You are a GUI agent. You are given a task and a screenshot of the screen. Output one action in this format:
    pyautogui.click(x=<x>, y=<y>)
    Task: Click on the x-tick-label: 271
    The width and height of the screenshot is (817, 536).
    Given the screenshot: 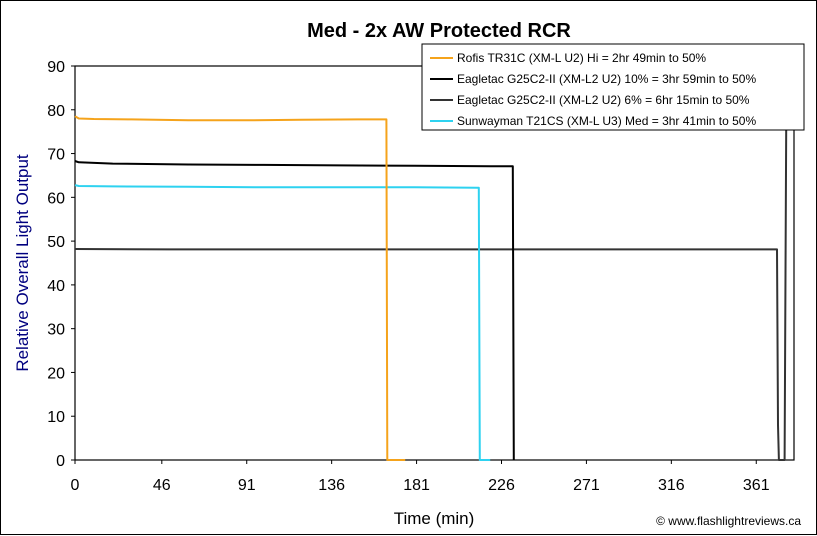 What is the action you would take?
    pyautogui.click(x=586, y=485)
    